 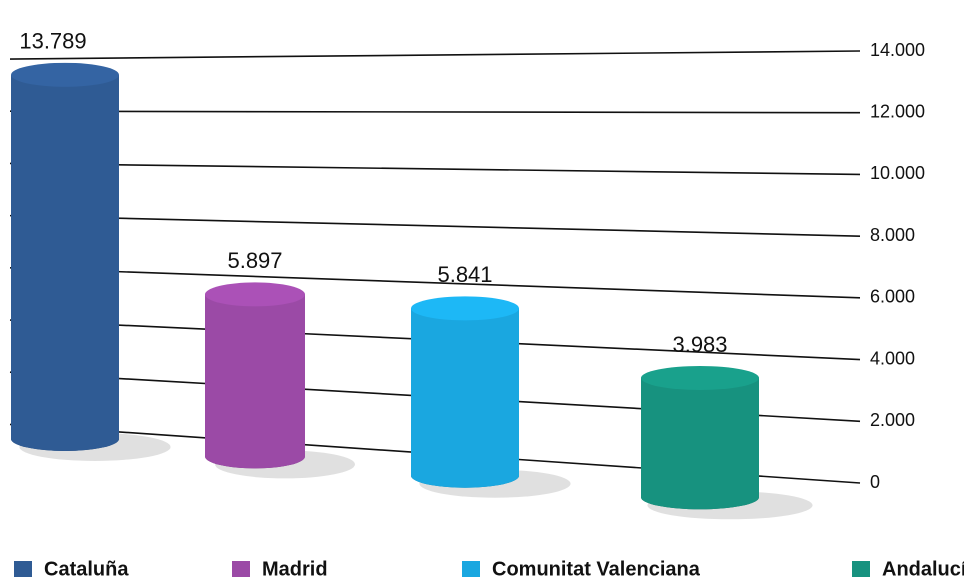 What do you see at coordinates (295, 569) in the screenshot?
I see `legend-label: Madrid` at bounding box center [295, 569].